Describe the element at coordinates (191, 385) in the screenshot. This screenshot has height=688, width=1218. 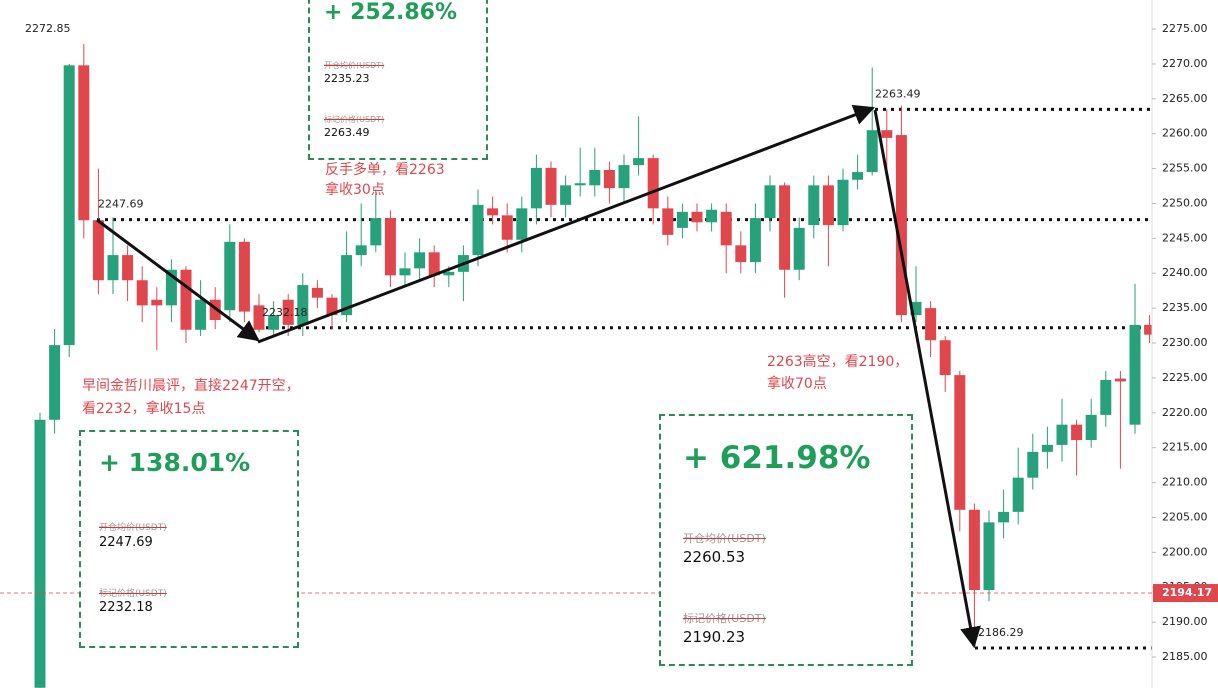
I see `annotation: 早间金哲川晨评，直接2247开空，` at that location.